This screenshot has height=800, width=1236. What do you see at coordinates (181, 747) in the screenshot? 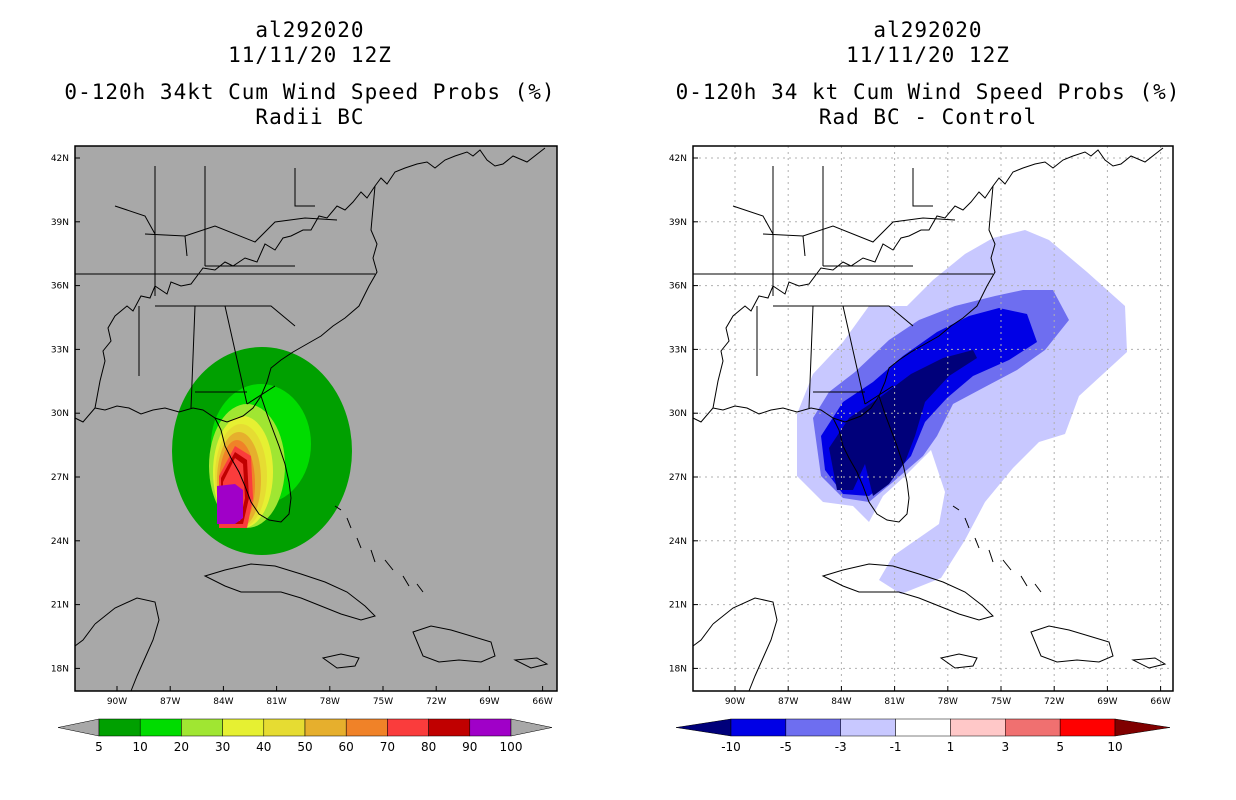
I see `colorbar-label: 20` at bounding box center [181, 747].